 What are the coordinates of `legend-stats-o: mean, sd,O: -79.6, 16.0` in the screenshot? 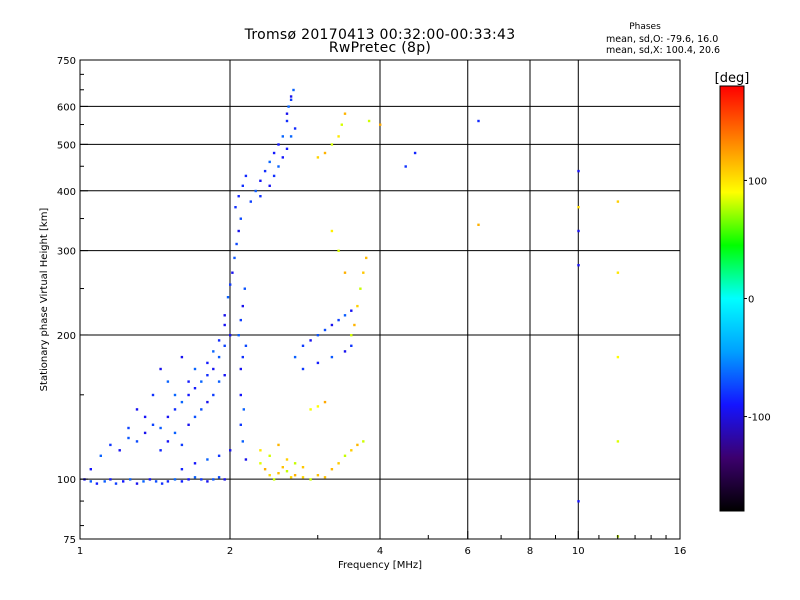 It's located at (662, 39).